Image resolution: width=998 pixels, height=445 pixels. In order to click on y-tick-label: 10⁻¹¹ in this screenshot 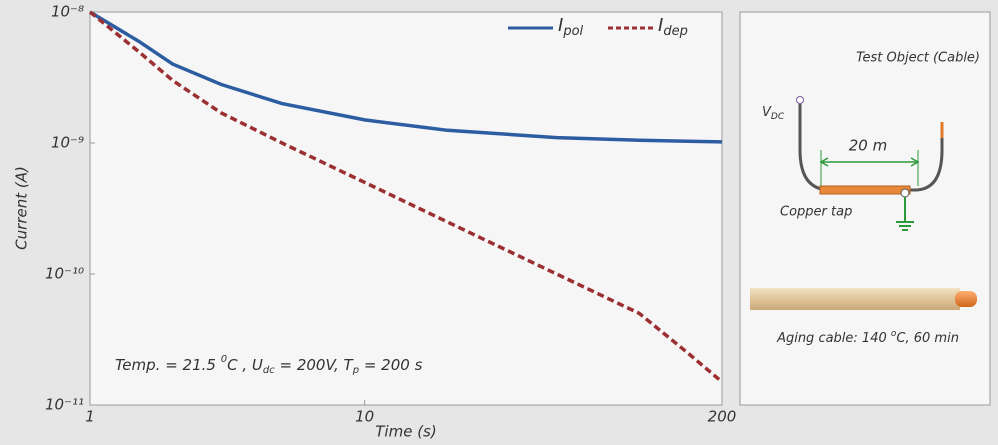, I will do `click(64, 405)`.